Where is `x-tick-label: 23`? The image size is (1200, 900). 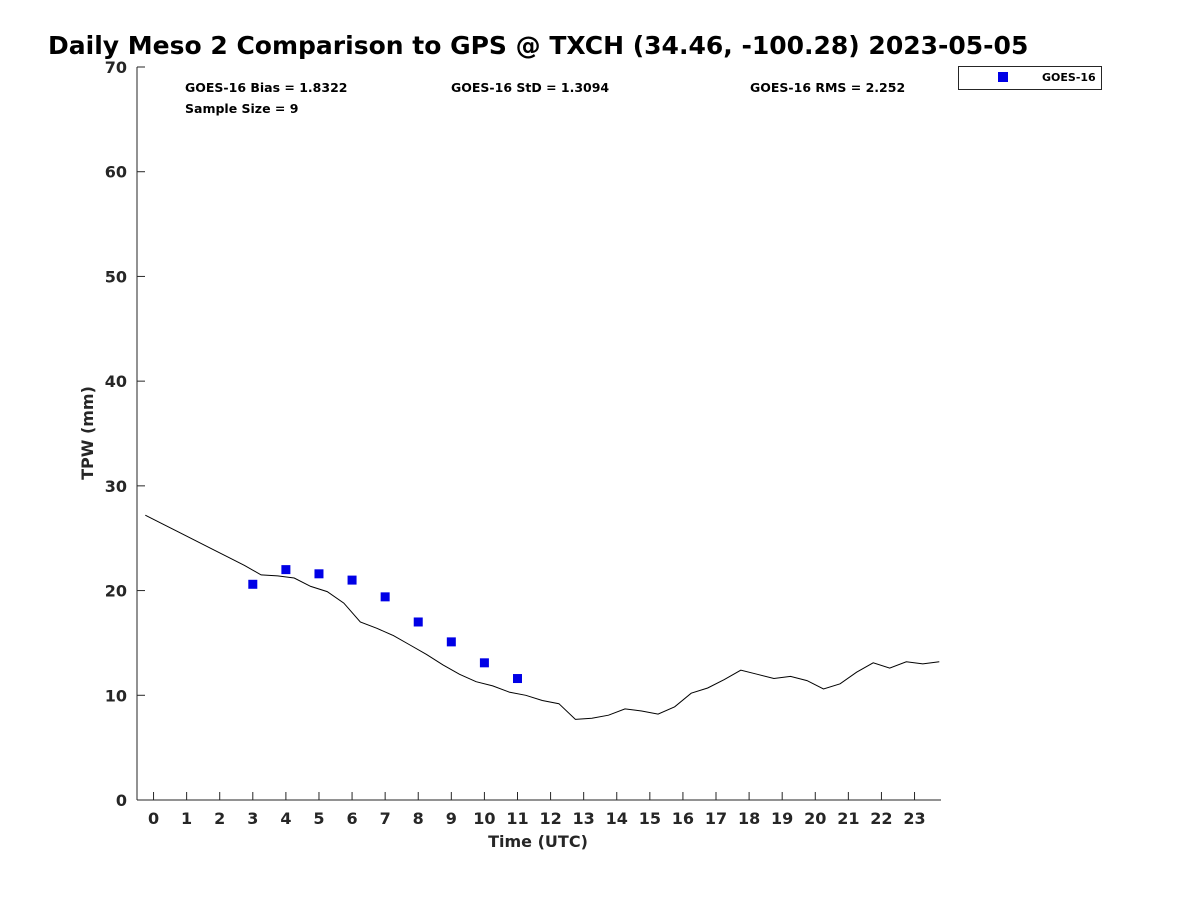
x-tick-label: 23 is located at coordinates (914, 818).